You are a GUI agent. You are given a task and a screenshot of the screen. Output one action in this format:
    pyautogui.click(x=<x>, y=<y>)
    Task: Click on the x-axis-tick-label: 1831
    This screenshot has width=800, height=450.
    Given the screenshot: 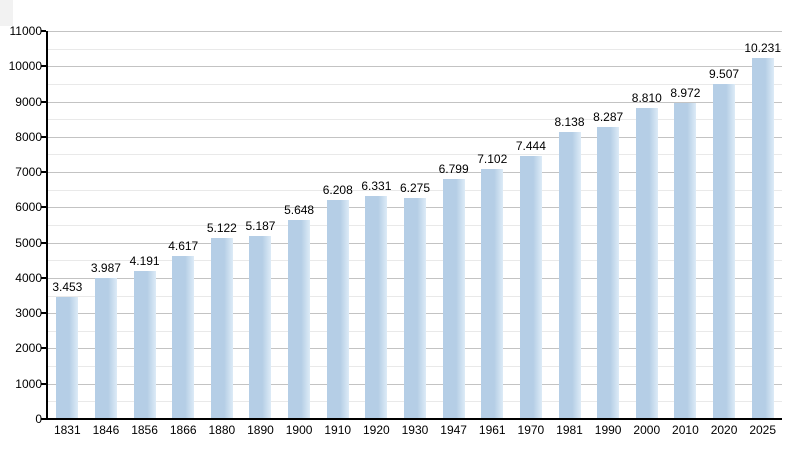 What is the action you would take?
    pyautogui.click(x=67, y=430)
    